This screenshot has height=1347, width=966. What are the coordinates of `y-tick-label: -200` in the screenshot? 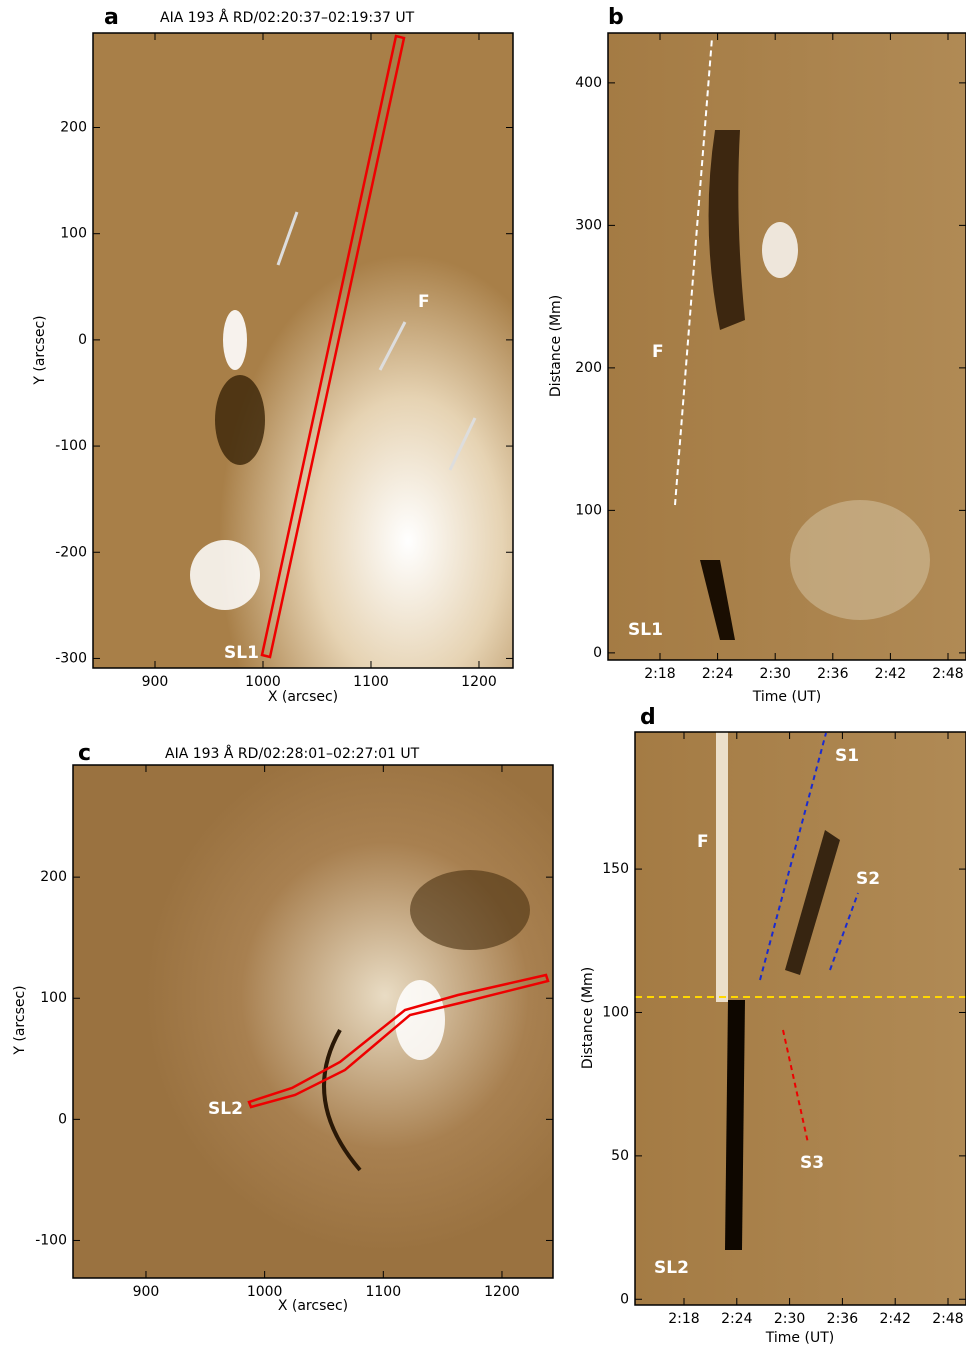 It's located at (71, 552).